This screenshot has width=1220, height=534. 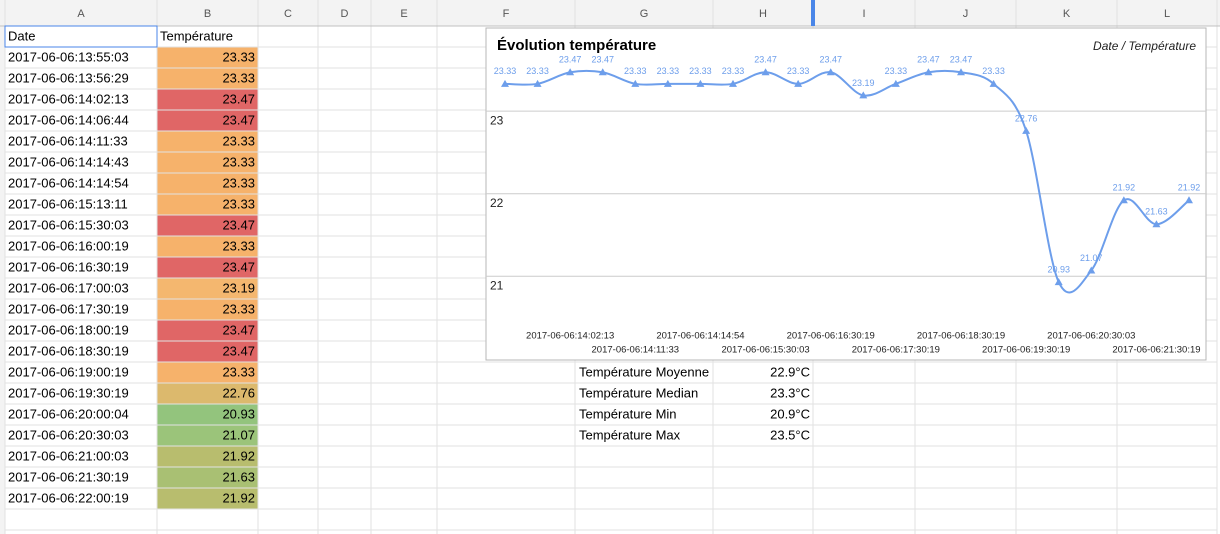 What do you see at coordinates (68, 182) in the screenshot?
I see `date-cell: 2017-06-06:14:14:54` at bounding box center [68, 182].